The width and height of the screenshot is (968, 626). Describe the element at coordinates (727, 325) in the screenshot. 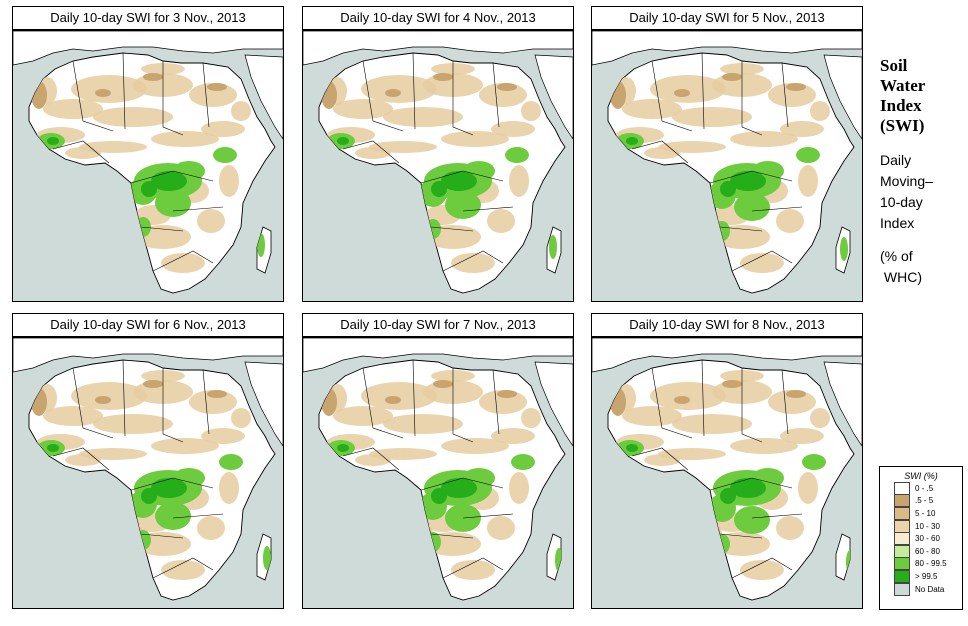

I see `map-title: Daily 10-day SWI for 8 Nov., 2013` at that location.